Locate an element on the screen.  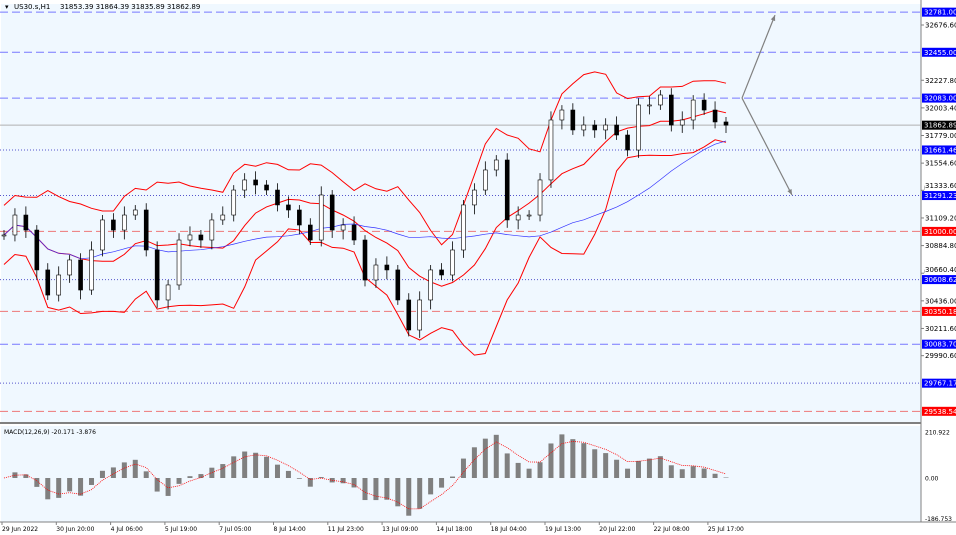
symbol-label: US30.s,H1 is located at coordinates (32, 7).